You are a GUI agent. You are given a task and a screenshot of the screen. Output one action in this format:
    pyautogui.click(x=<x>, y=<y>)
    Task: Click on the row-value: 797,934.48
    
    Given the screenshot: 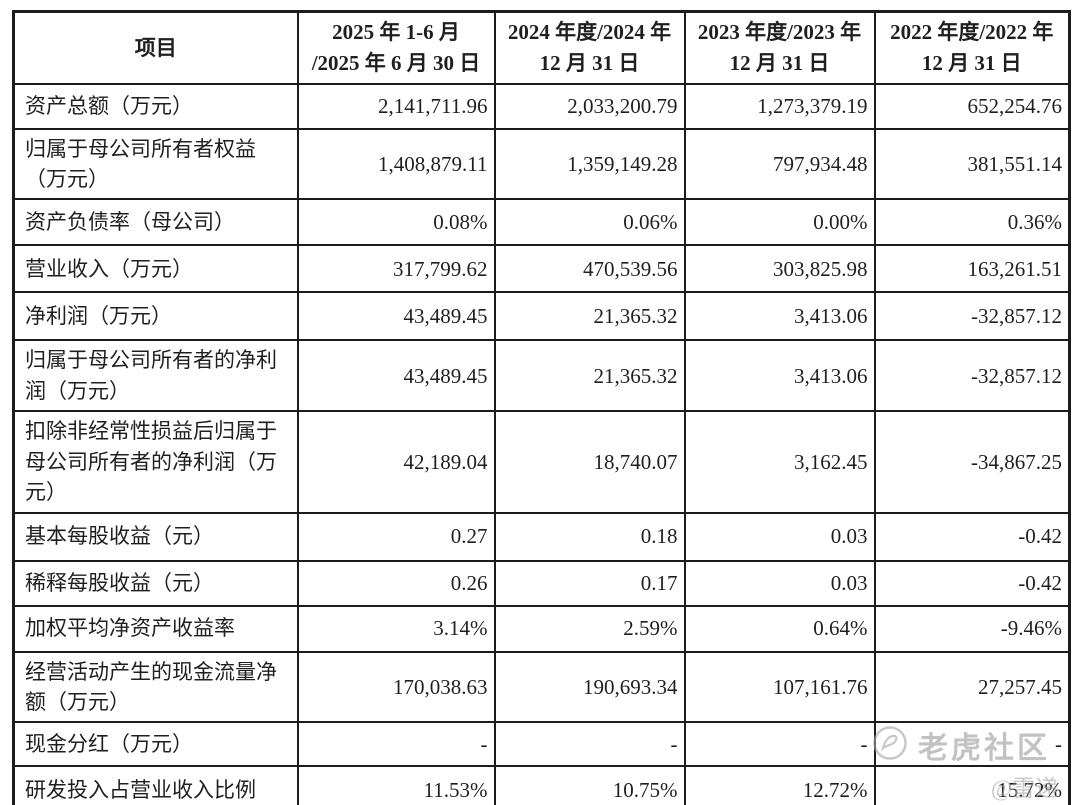 What is the action you would take?
    pyautogui.click(x=779, y=164)
    